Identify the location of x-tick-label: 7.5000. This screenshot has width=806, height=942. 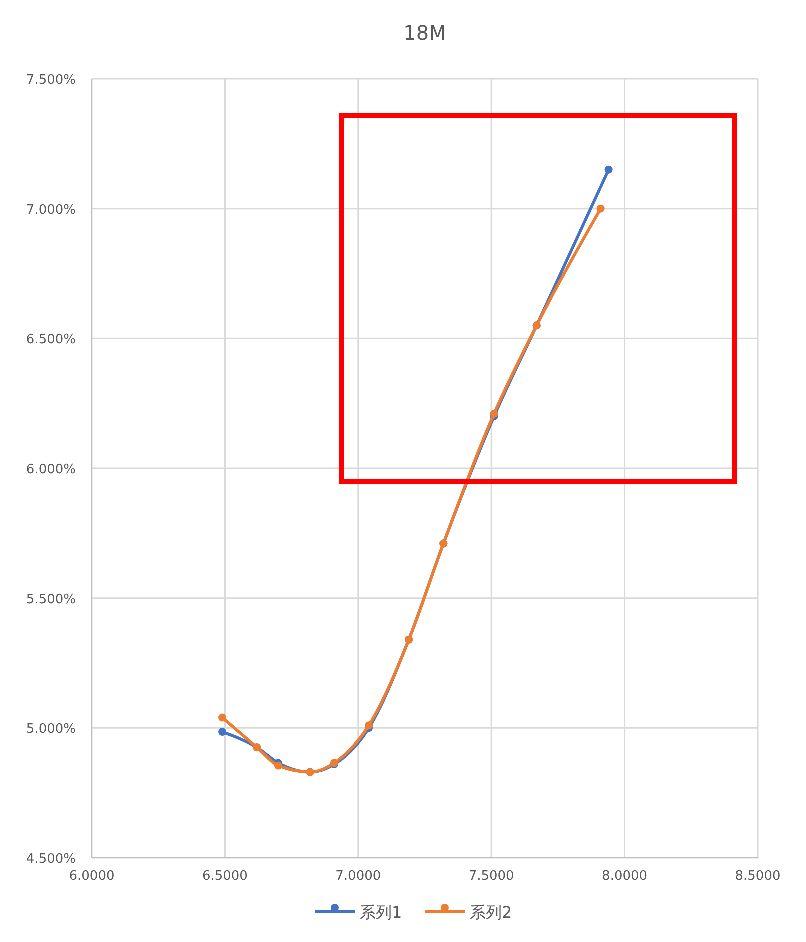
(491, 876).